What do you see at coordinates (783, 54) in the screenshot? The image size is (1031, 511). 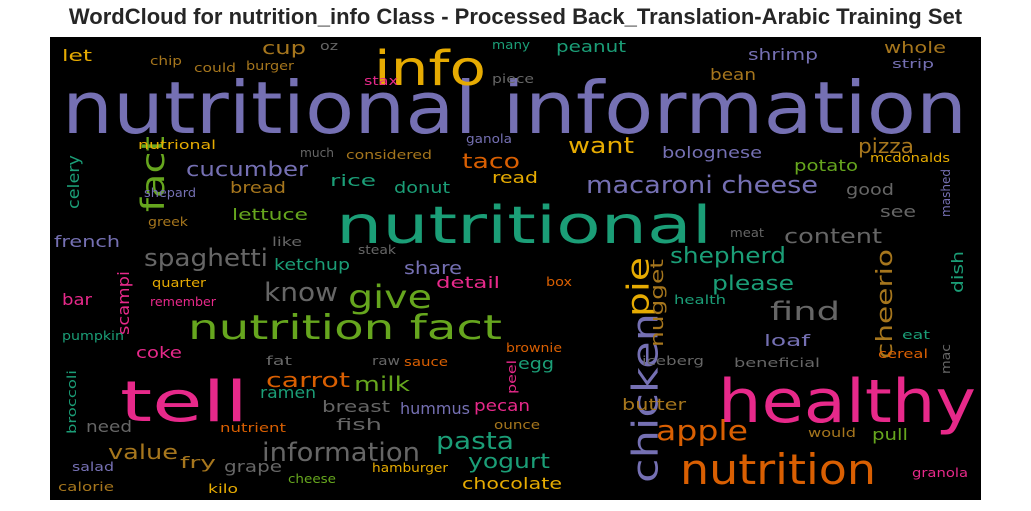 I see `word-shrimp: shrimp` at bounding box center [783, 54].